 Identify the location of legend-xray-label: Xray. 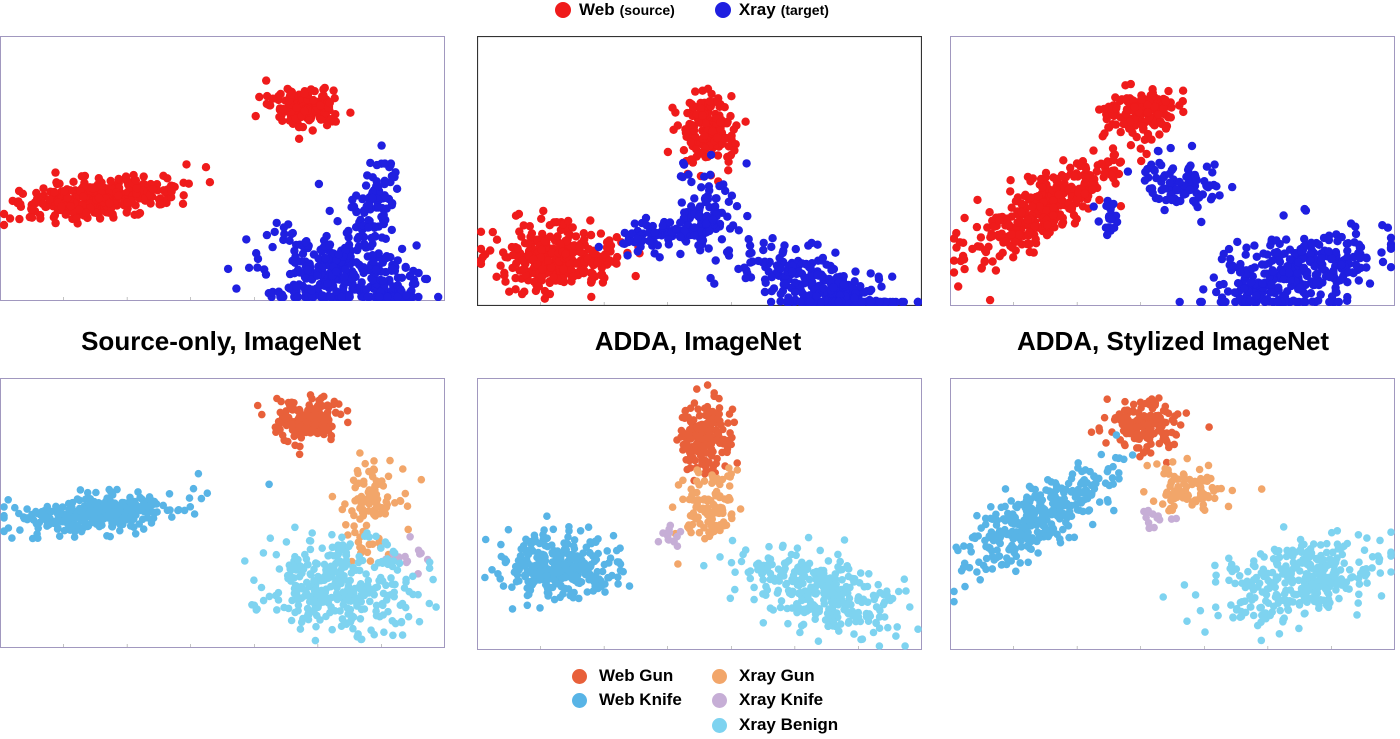
(757, 9).